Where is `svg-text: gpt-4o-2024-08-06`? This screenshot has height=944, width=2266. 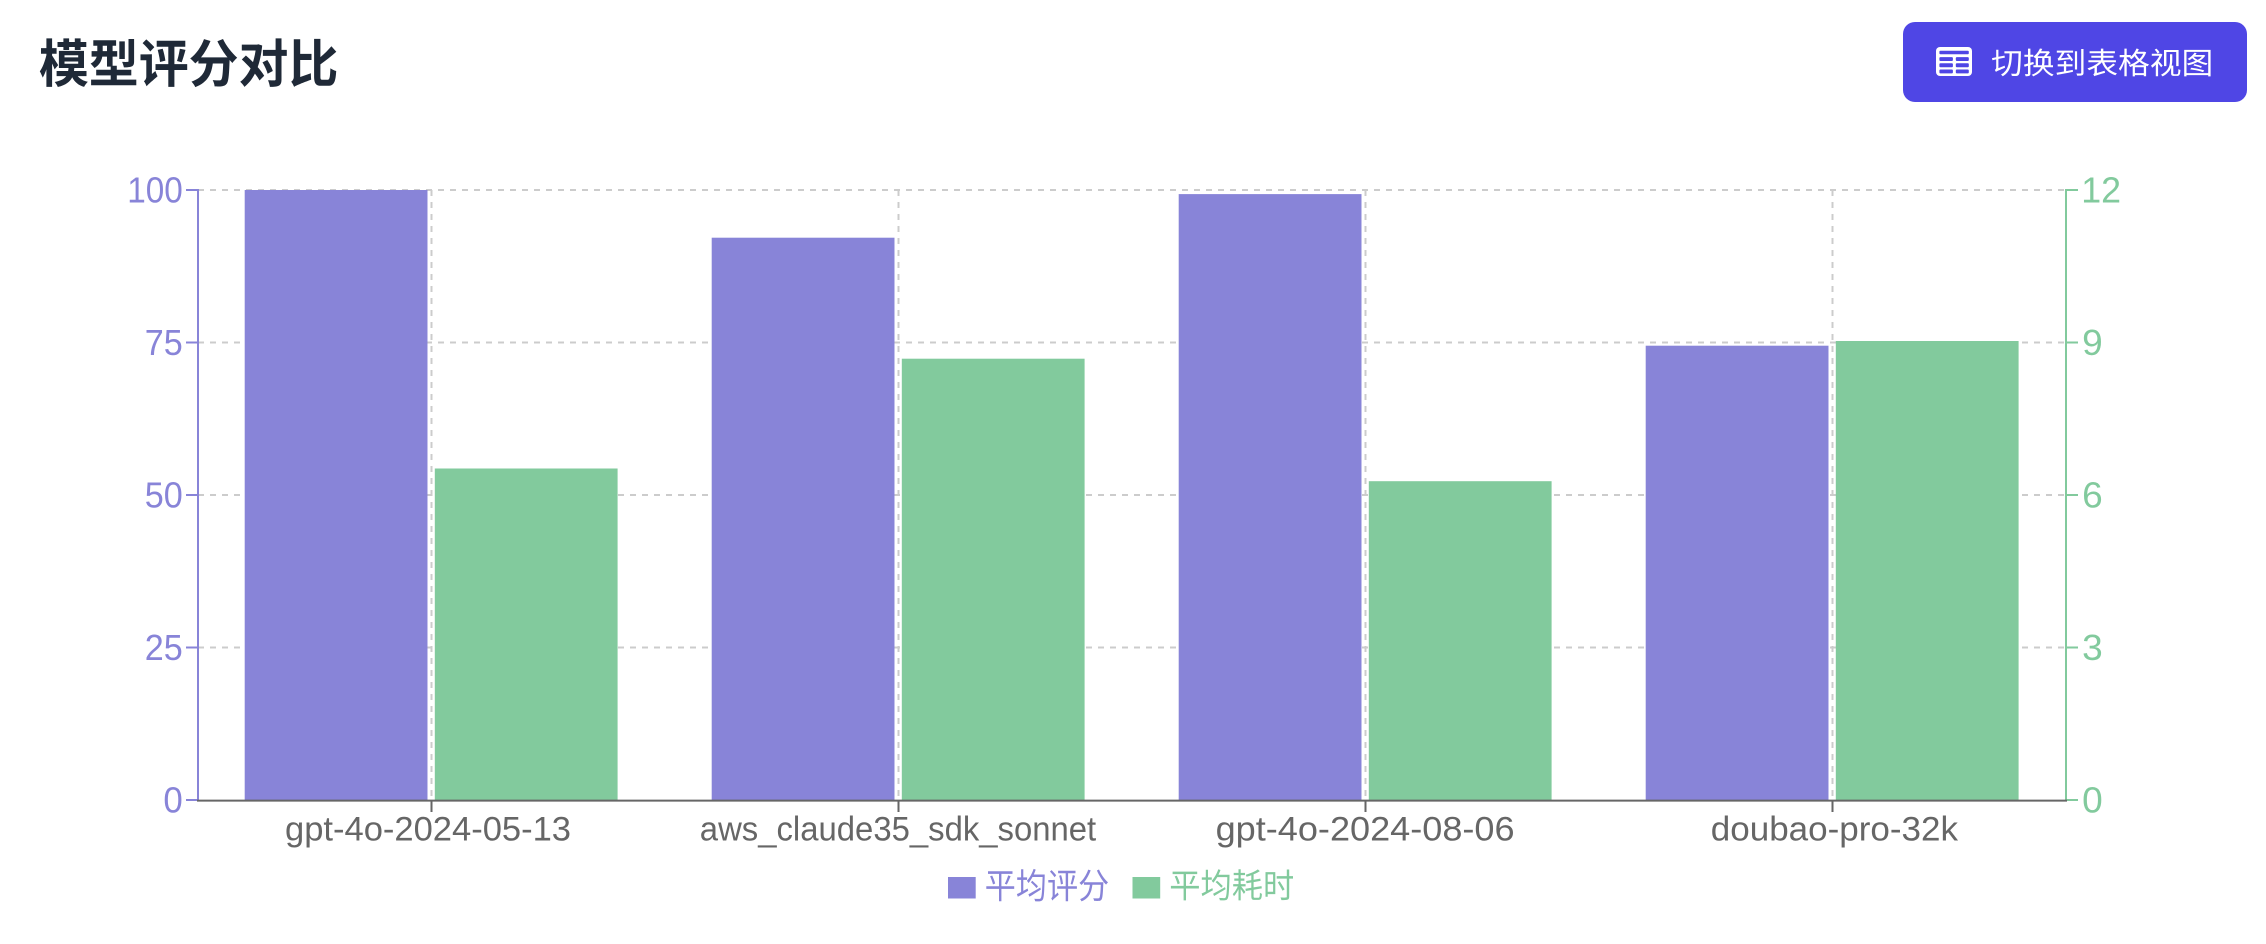 svg-text: gpt-4o-2024-08-06 is located at coordinates (1365, 830).